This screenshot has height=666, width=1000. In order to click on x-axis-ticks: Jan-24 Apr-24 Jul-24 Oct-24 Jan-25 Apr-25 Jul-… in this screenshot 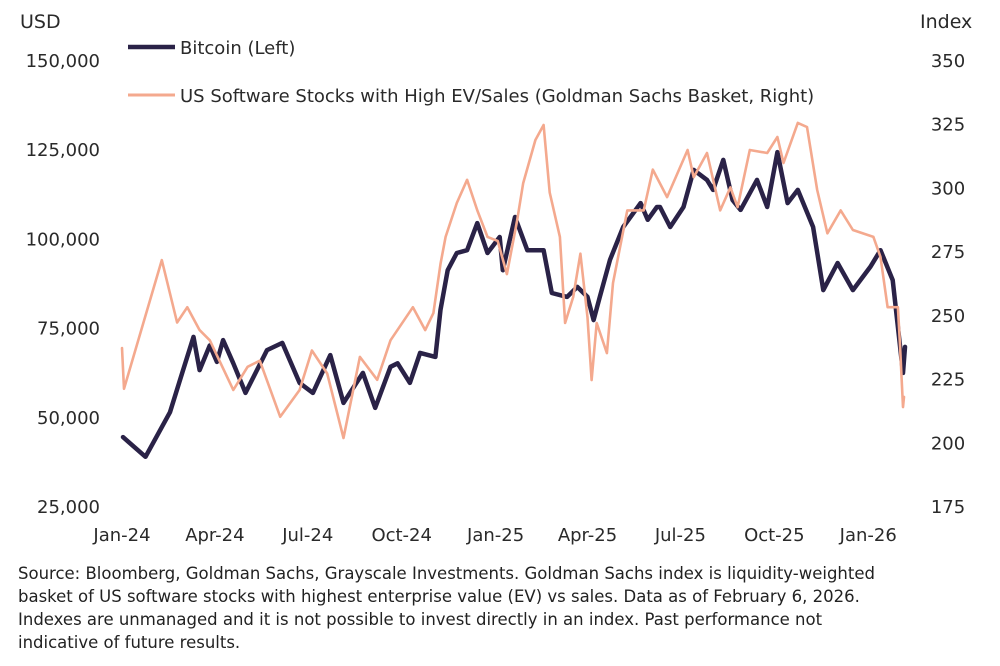, I will do `click(494, 535)`.